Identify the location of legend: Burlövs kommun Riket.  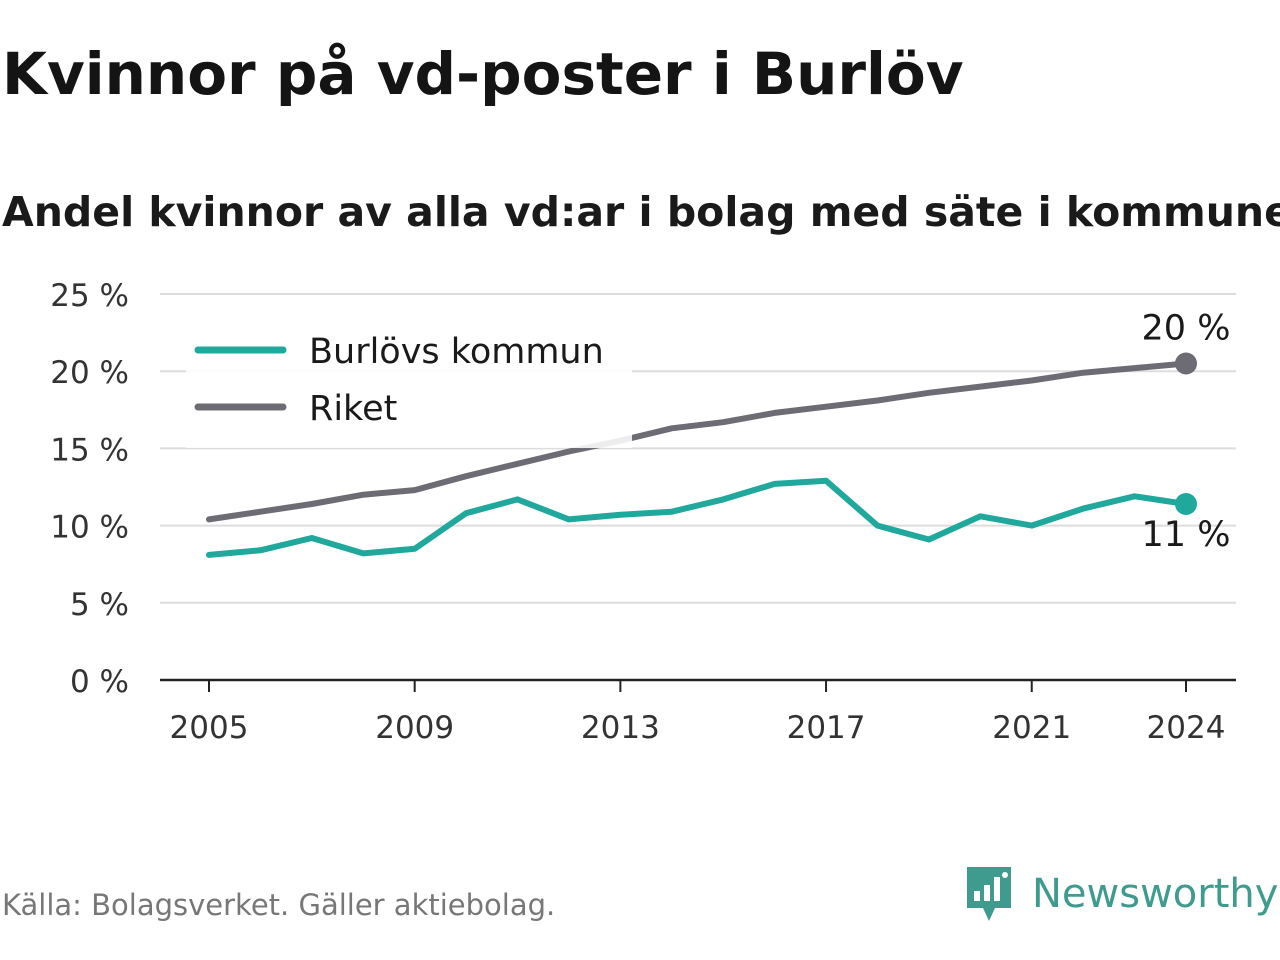
(409, 384).